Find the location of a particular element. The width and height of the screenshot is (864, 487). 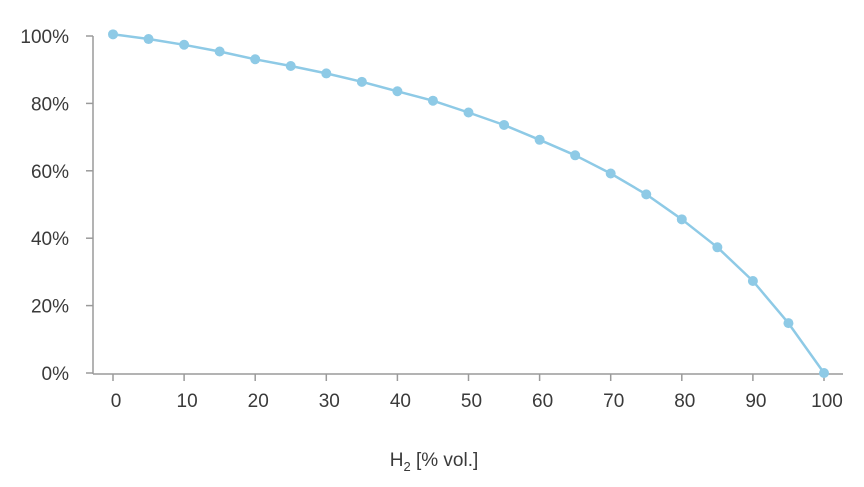

x-axis-ticks: 0 10 20 30 40 50 60 70 80 90 100 is located at coordinates (477, 393).